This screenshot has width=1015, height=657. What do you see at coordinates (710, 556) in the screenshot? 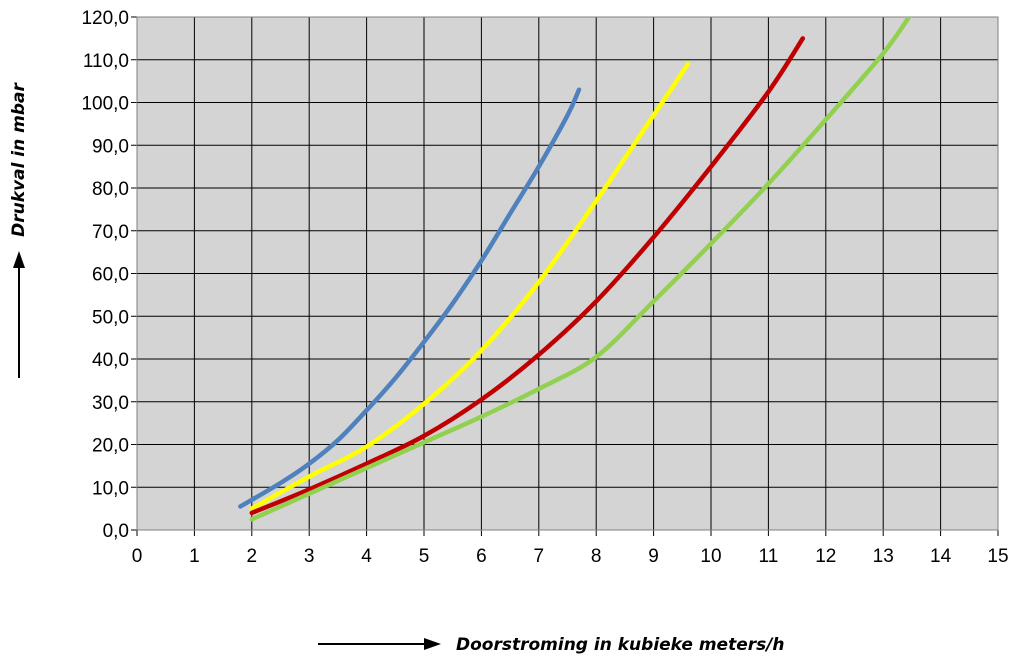
I see `x-tick-label: 10` at bounding box center [710, 556].